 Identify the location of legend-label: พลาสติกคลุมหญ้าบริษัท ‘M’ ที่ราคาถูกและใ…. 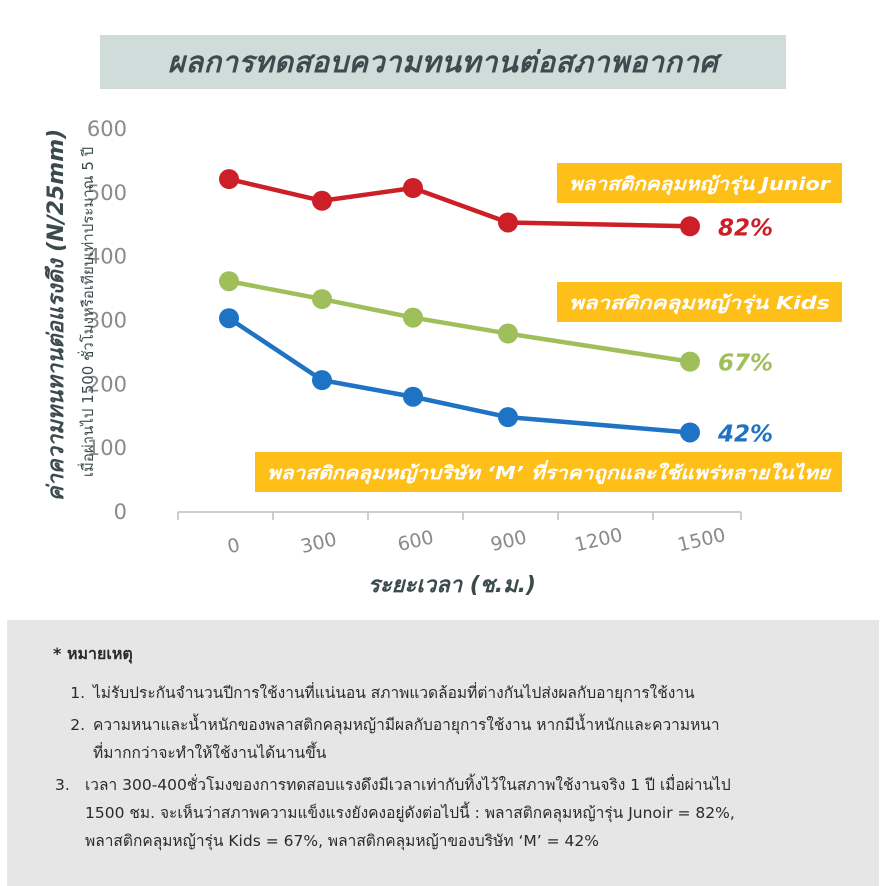
(549, 472).